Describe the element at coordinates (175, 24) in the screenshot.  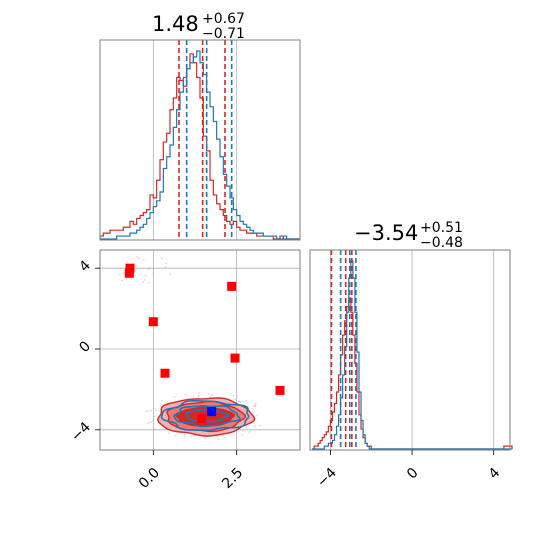
I see `title-x-value: 1.48` at that location.